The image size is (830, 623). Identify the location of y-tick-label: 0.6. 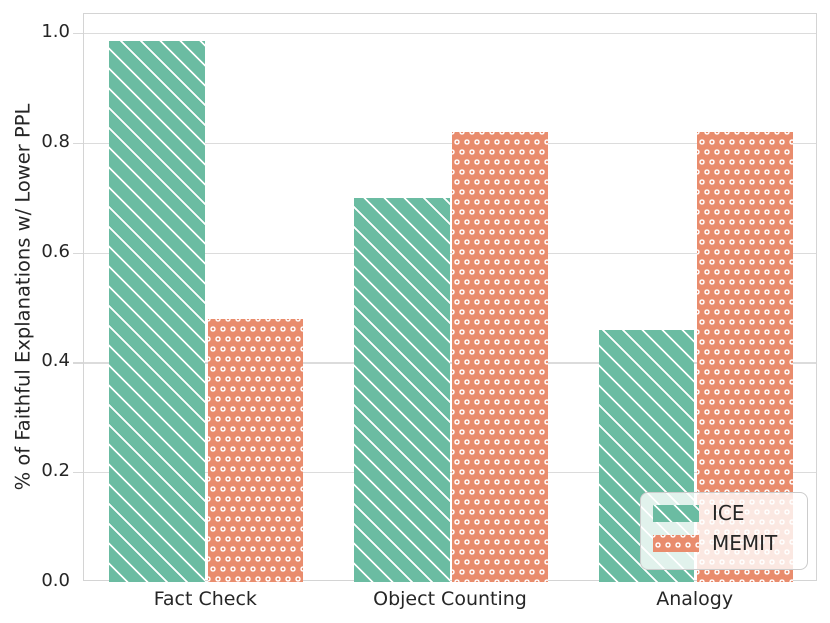
(55, 251).